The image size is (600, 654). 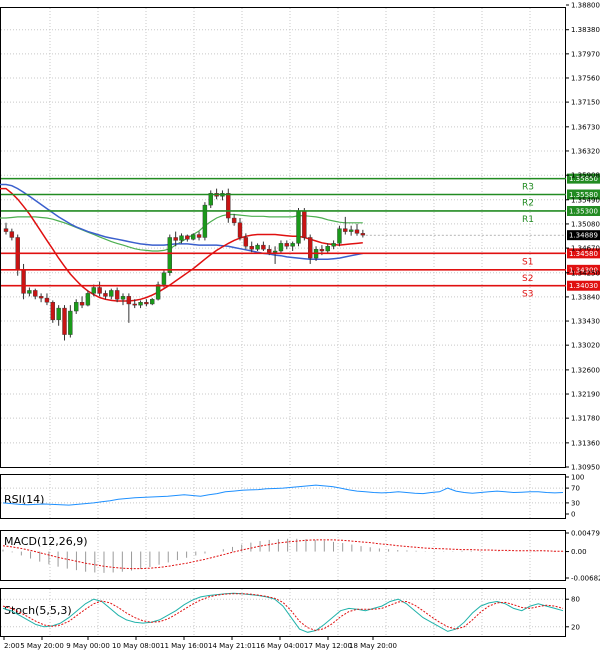 What do you see at coordinates (585, 534) in the screenshot?
I see `macd-tick-label: 0.004791` at bounding box center [585, 534].